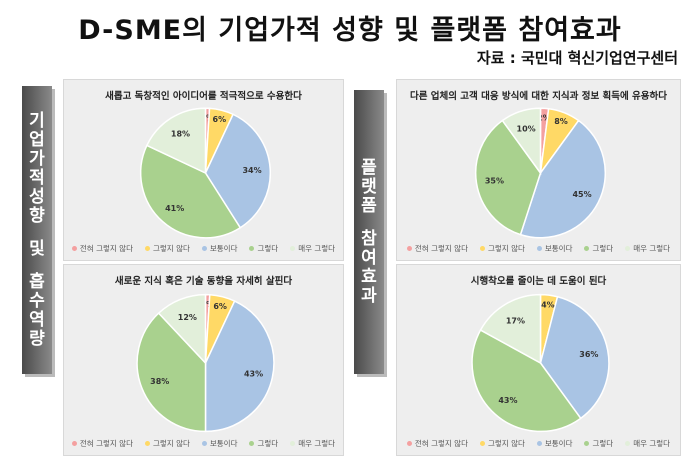 The width and height of the screenshot is (700, 467). What do you see at coordinates (369, 186) in the screenshot?
I see `sidebar-char: 랫` at bounding box center [369, 186].